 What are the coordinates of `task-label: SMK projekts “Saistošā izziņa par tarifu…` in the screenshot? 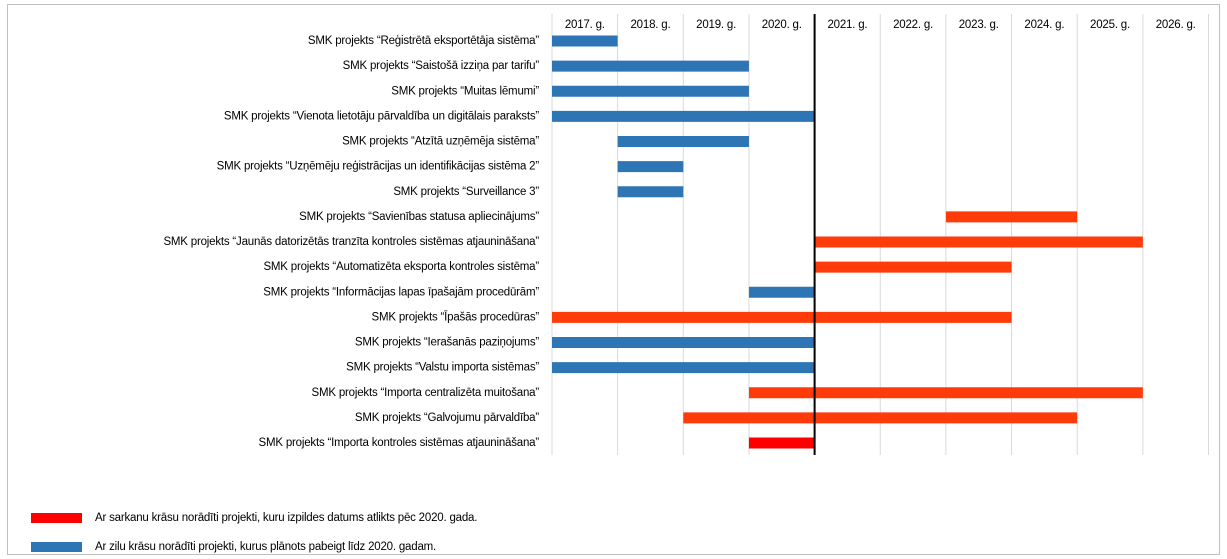 It's located at (441, 66).